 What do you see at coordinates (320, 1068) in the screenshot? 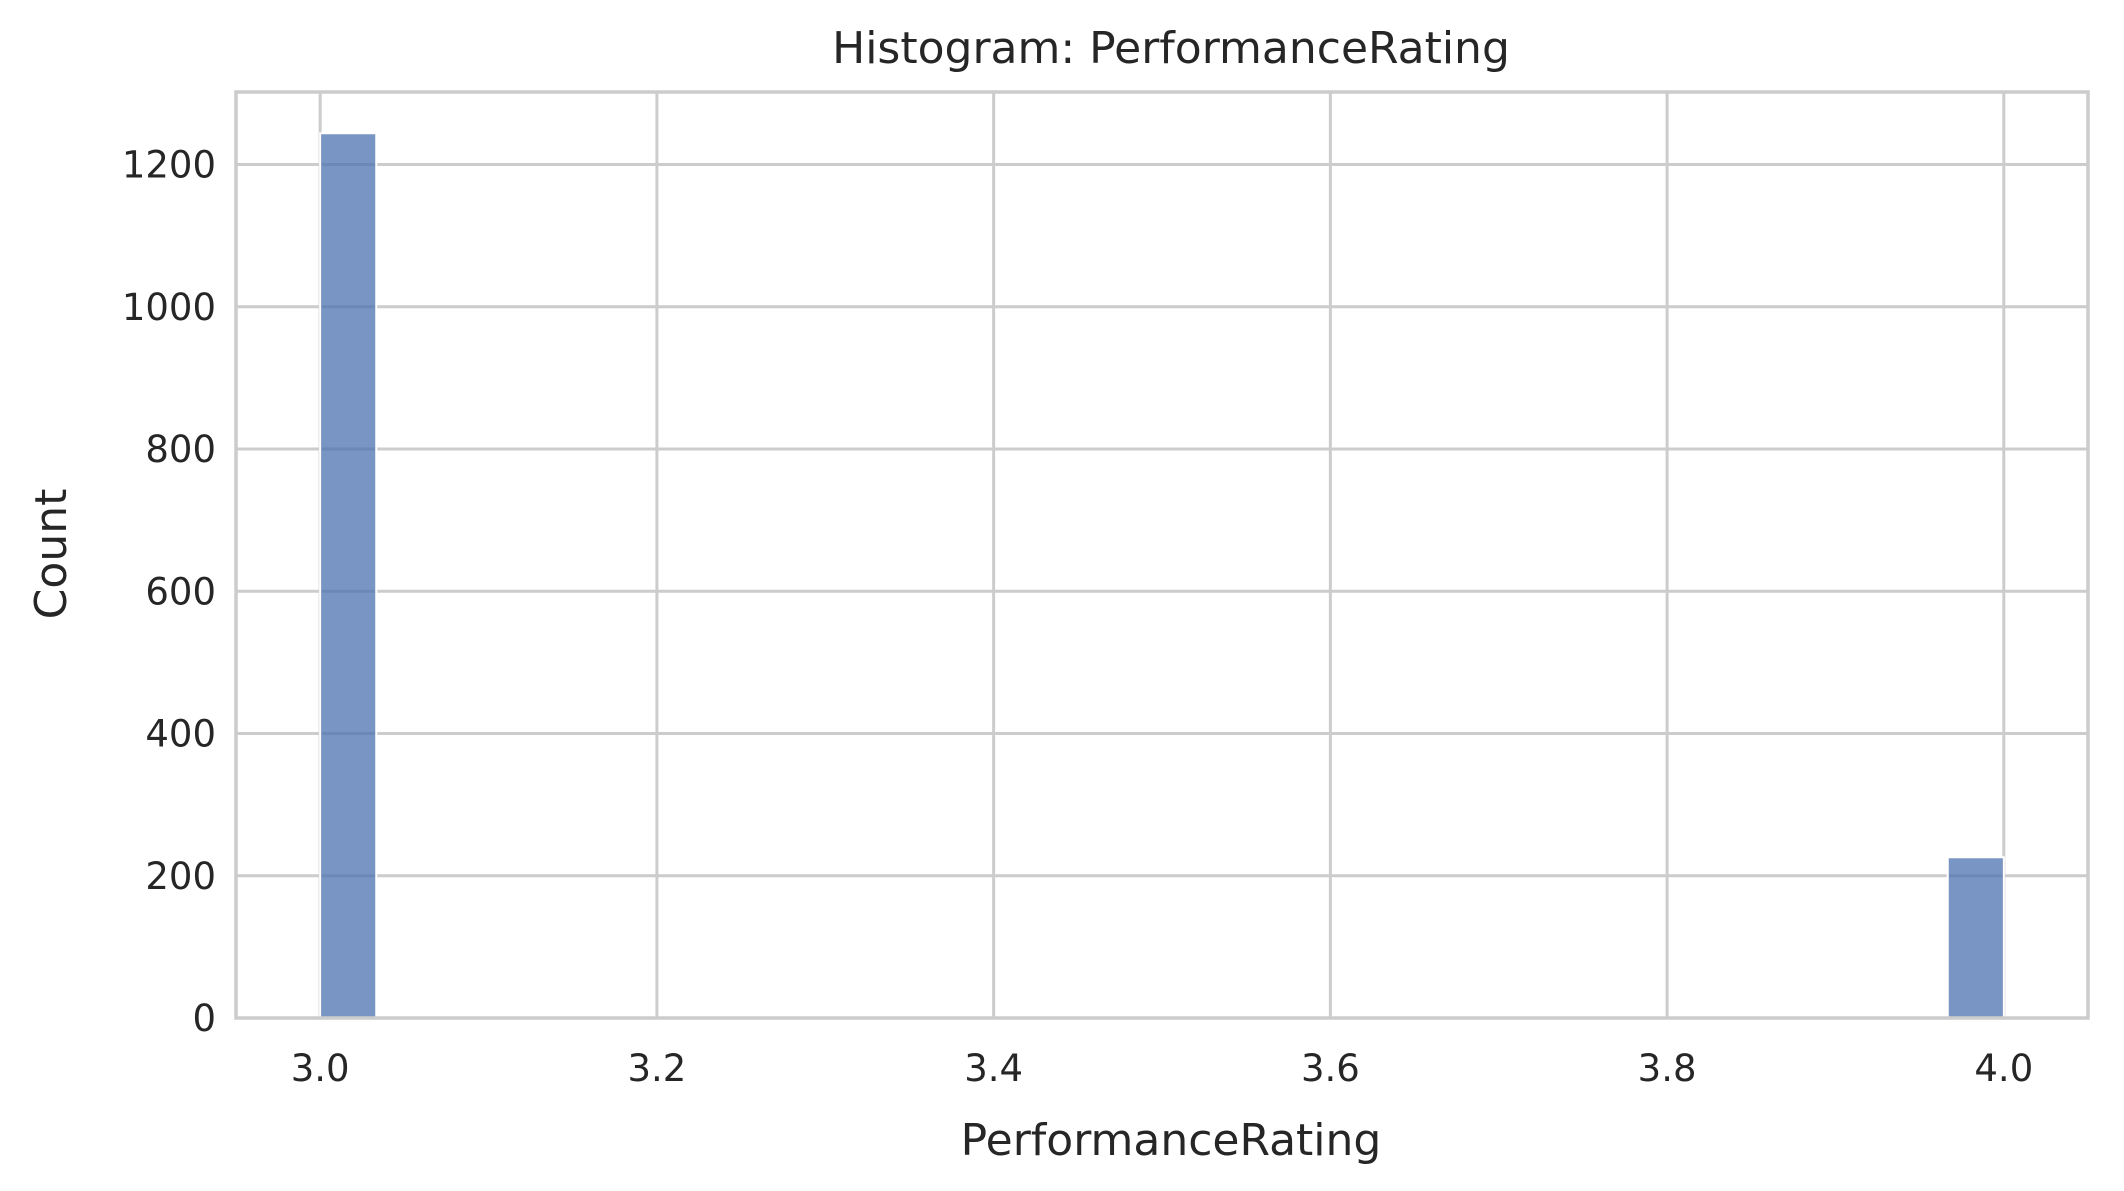
I see `x-tick-label: 3.0` at bounding box center [320, 1068].